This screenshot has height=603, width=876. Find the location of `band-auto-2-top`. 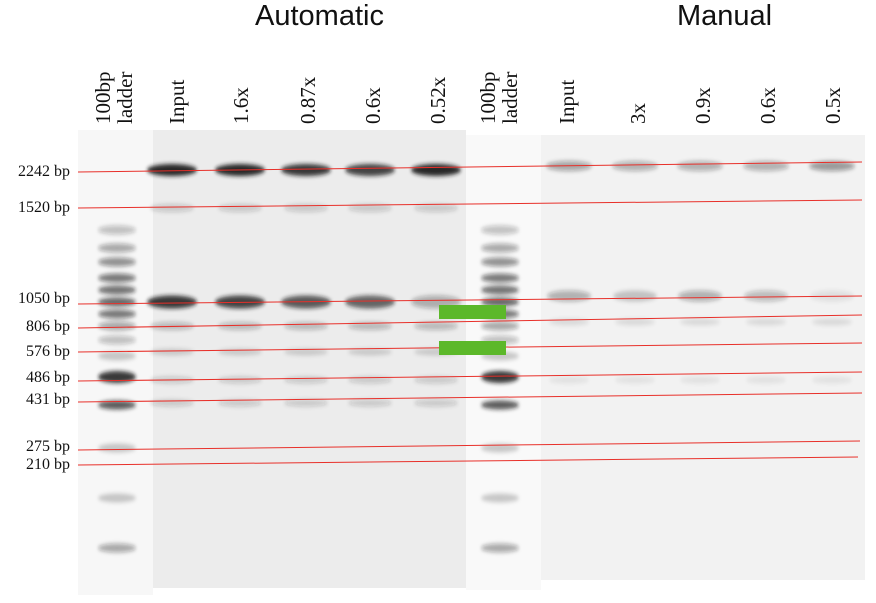

band-auto-2-top is located at coordinates (306, 170).